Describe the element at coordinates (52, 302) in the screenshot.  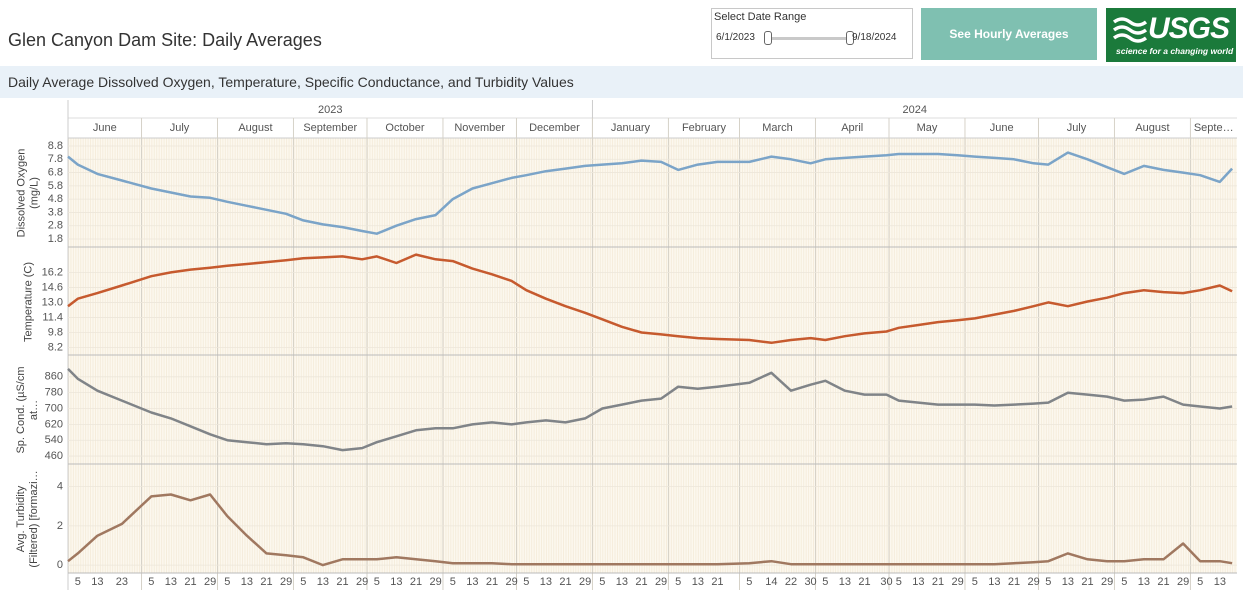
I see `y-tick-label: 13.0` at that location.